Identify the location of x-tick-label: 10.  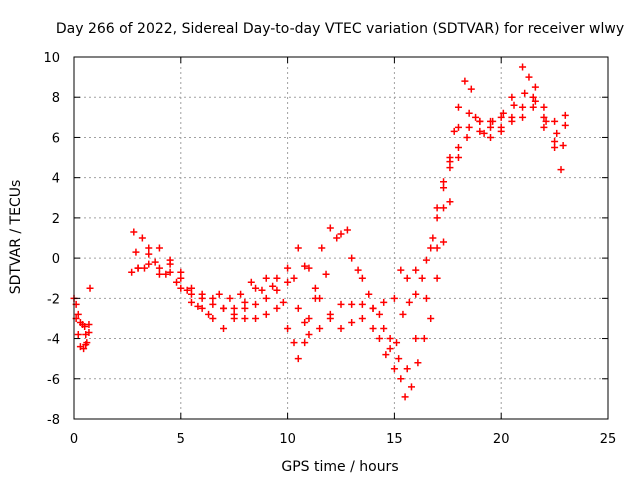
(287, 439).